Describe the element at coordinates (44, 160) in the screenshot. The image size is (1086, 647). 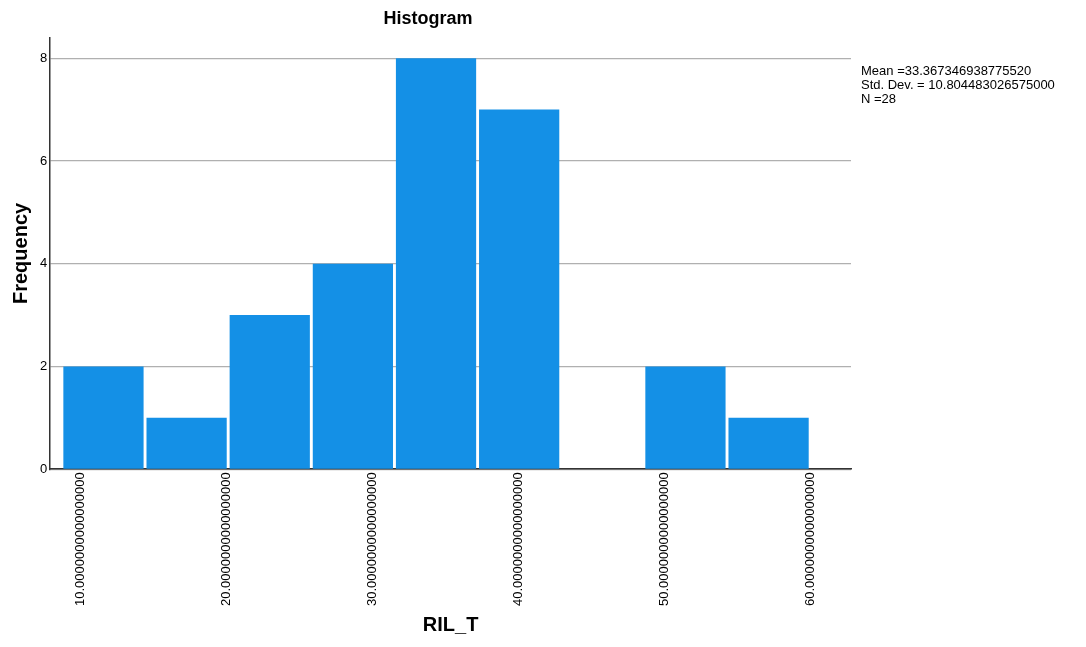
I see `y-tick-label: 6` at that location.